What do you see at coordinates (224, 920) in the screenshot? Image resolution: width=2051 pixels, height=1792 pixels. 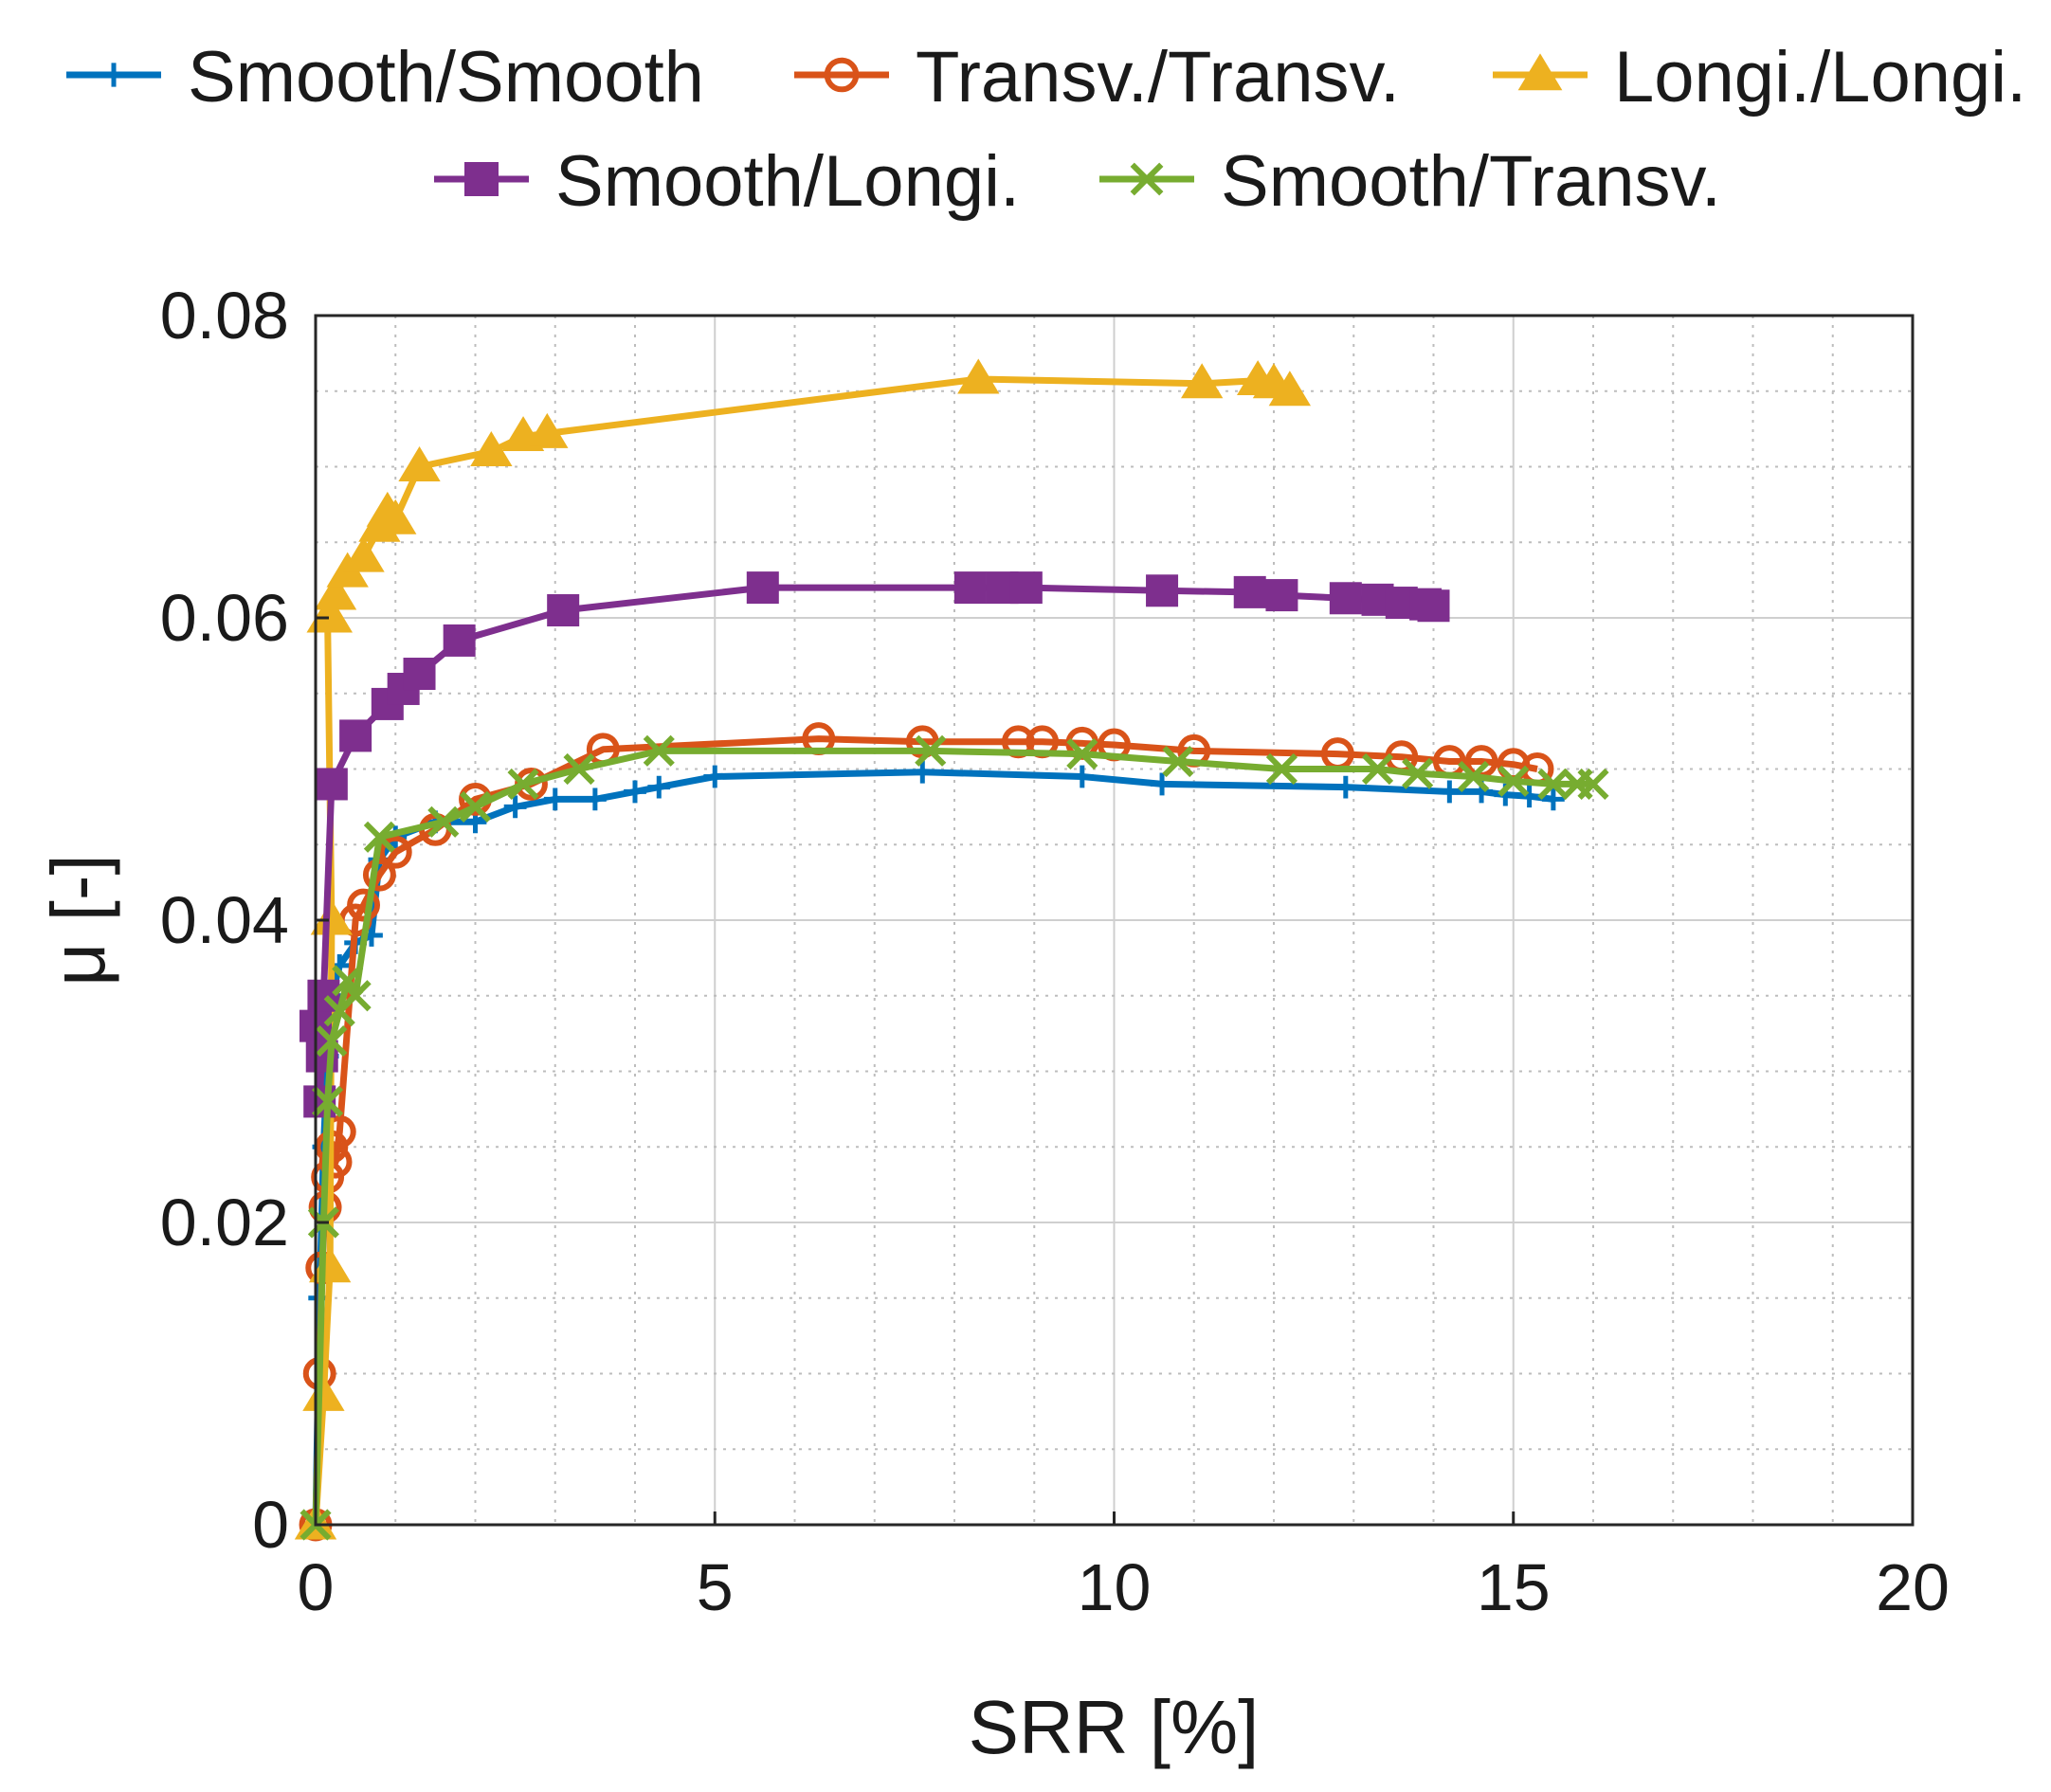 I see `y-tick-label: 0.04` at bounding box center [224, 920].